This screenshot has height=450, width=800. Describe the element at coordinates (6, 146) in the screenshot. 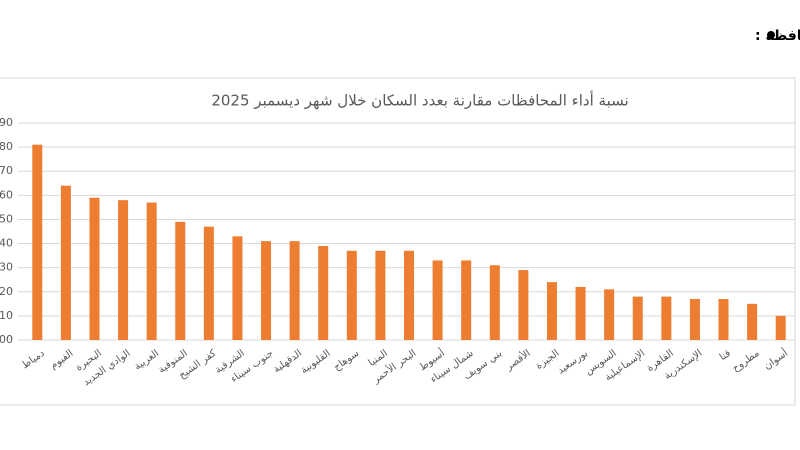

I see `y-tick-label: 0.80` at that location.